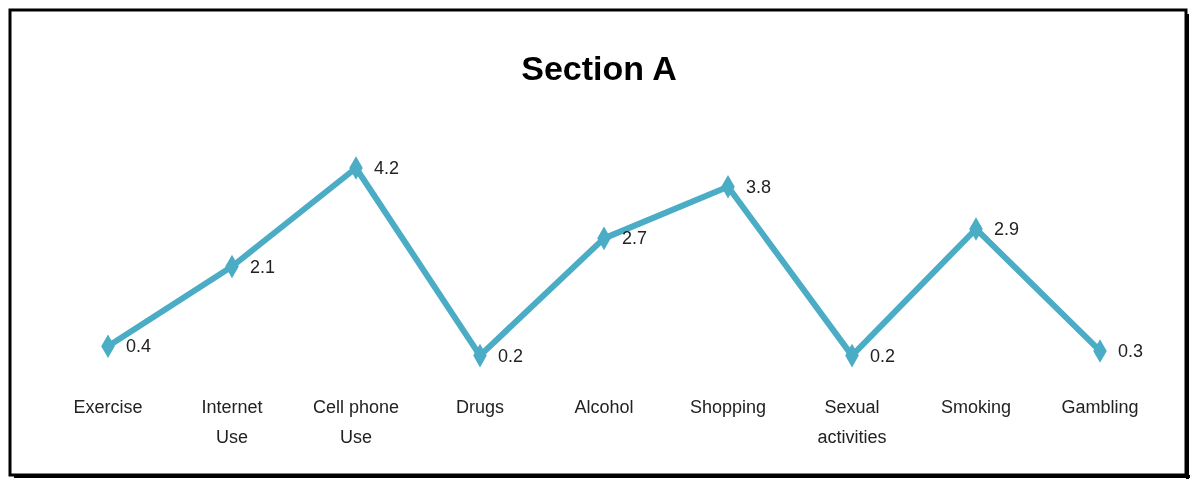 The image size is (1198, 487). What do you see at coordinates (599, 68) in the screenshot?
I see `chart-title: Section A` at bounding box center [599, 68].